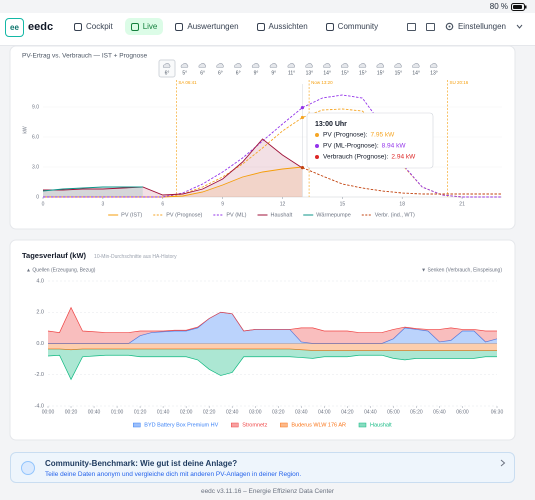 The image size is (535, 500). I want to click on nav-item: Live, so click(144, 26).